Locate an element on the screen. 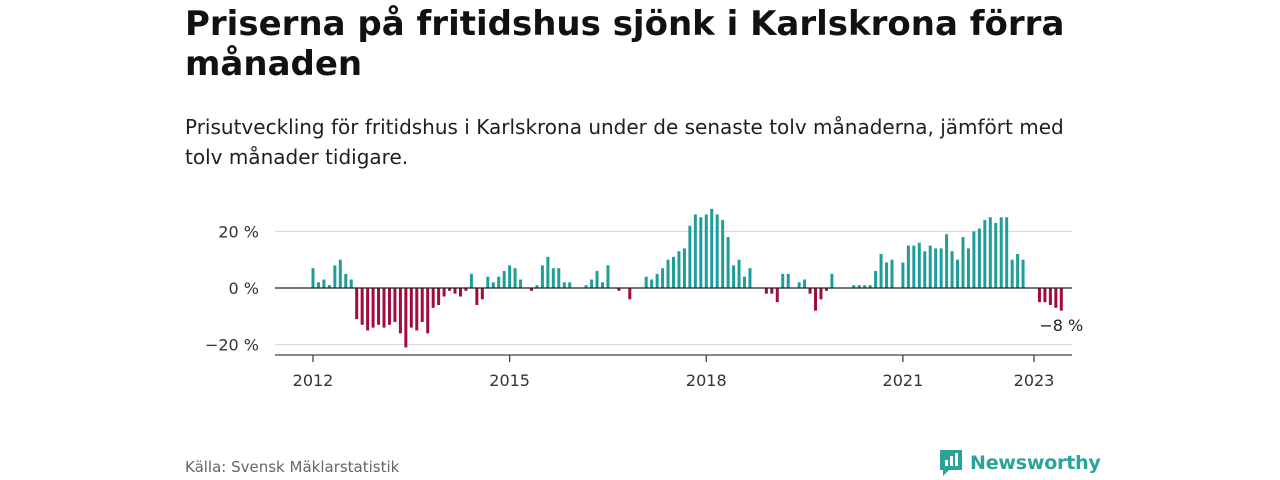  newsworthy-icon is located at coordinates (951, 463).